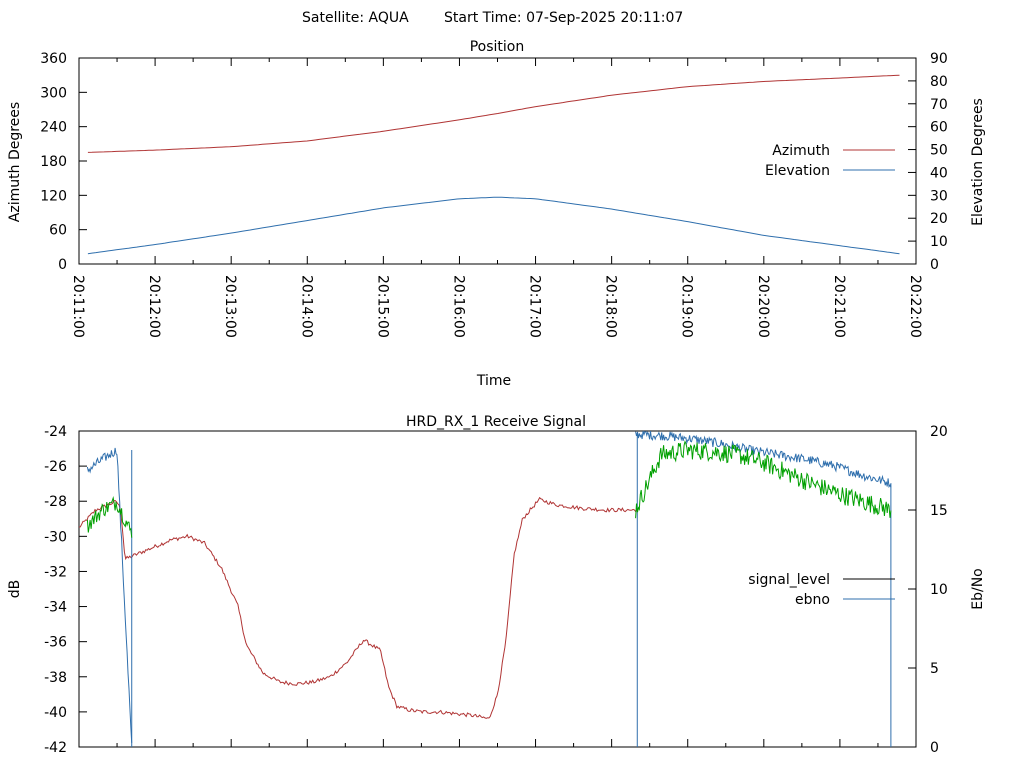 The width and height of the screenshot is (1024, 773). I want to click on signal-y-tick-label: -32, so click(55, 572).